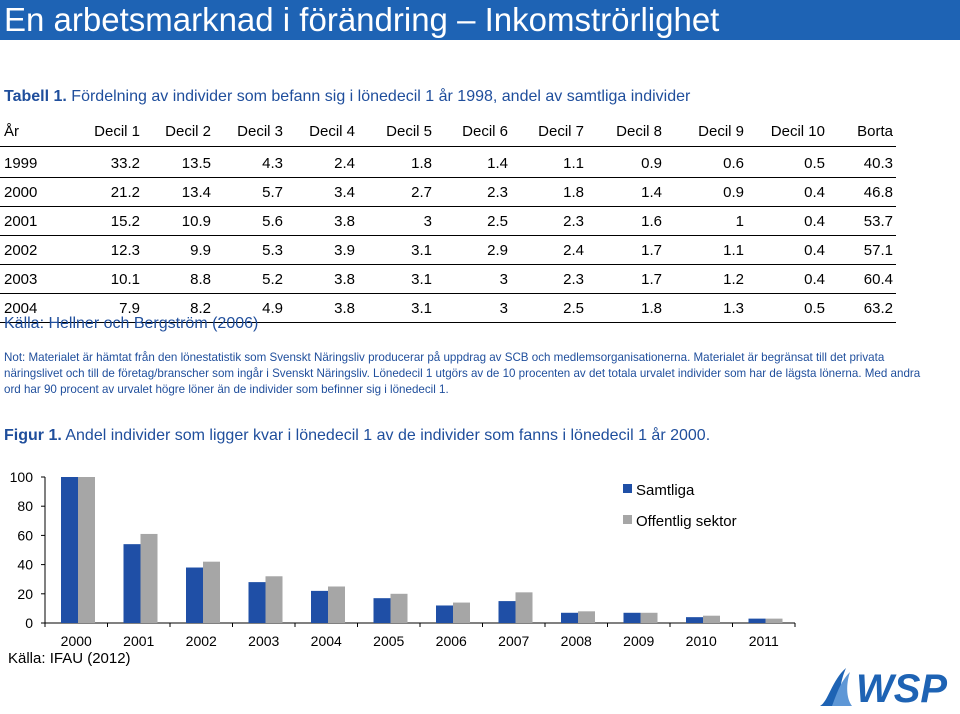 The height and width of the screenshot is (714, 960). Describe the element at coordinates (497, 250) in the screenshot. I see `table-cell: 2.9` at that location.